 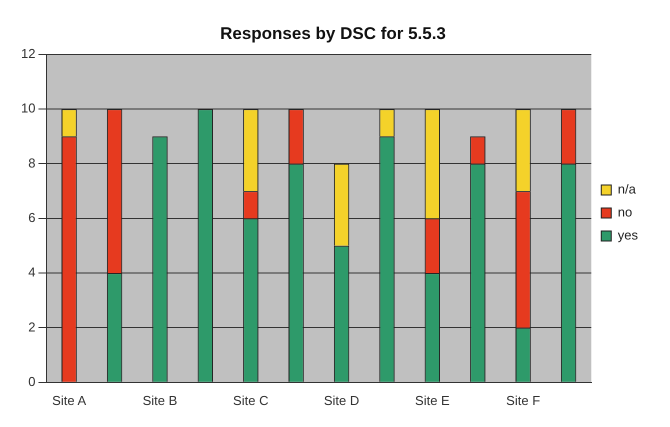 What do you see at coordinates (628, 235) in the screenshot?
I see `legend-label: yes` at bounding box center [628, 235].